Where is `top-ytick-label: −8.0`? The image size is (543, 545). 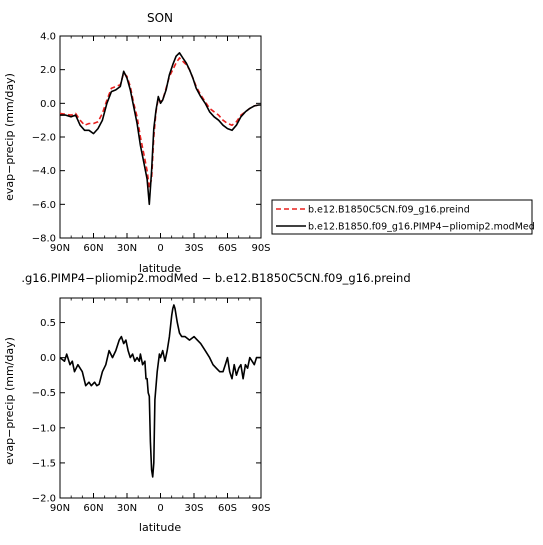 top-ytick-label: −8.0 is located at coordinates (44, 239).